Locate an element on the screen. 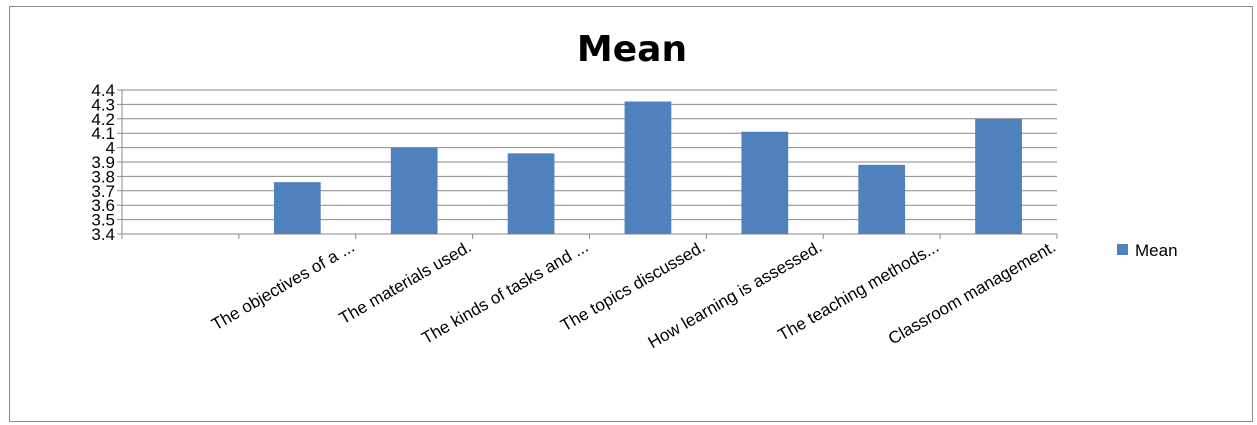  y-tick-label: 3.9 is located at coordinates (103, 162).